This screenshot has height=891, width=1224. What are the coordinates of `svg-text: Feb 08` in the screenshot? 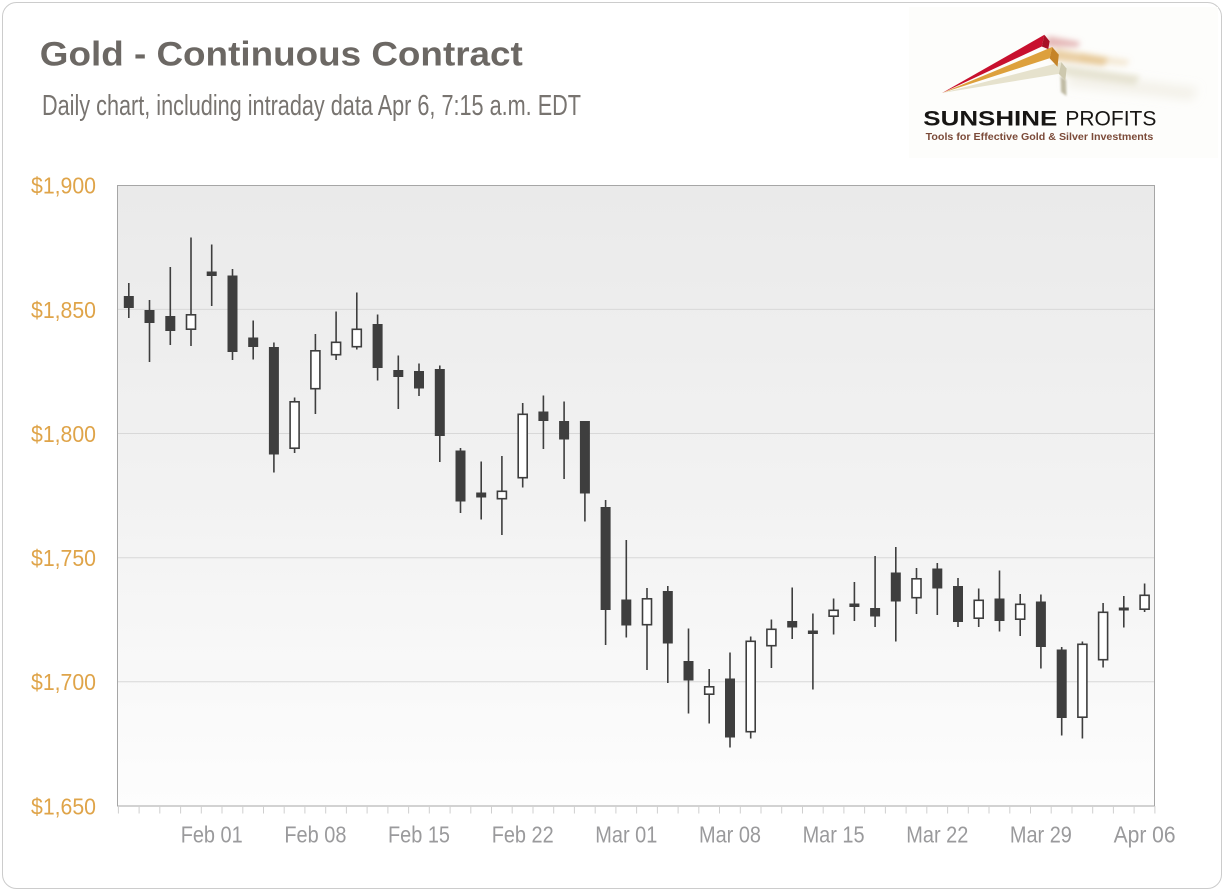 It's located at (315, 835).